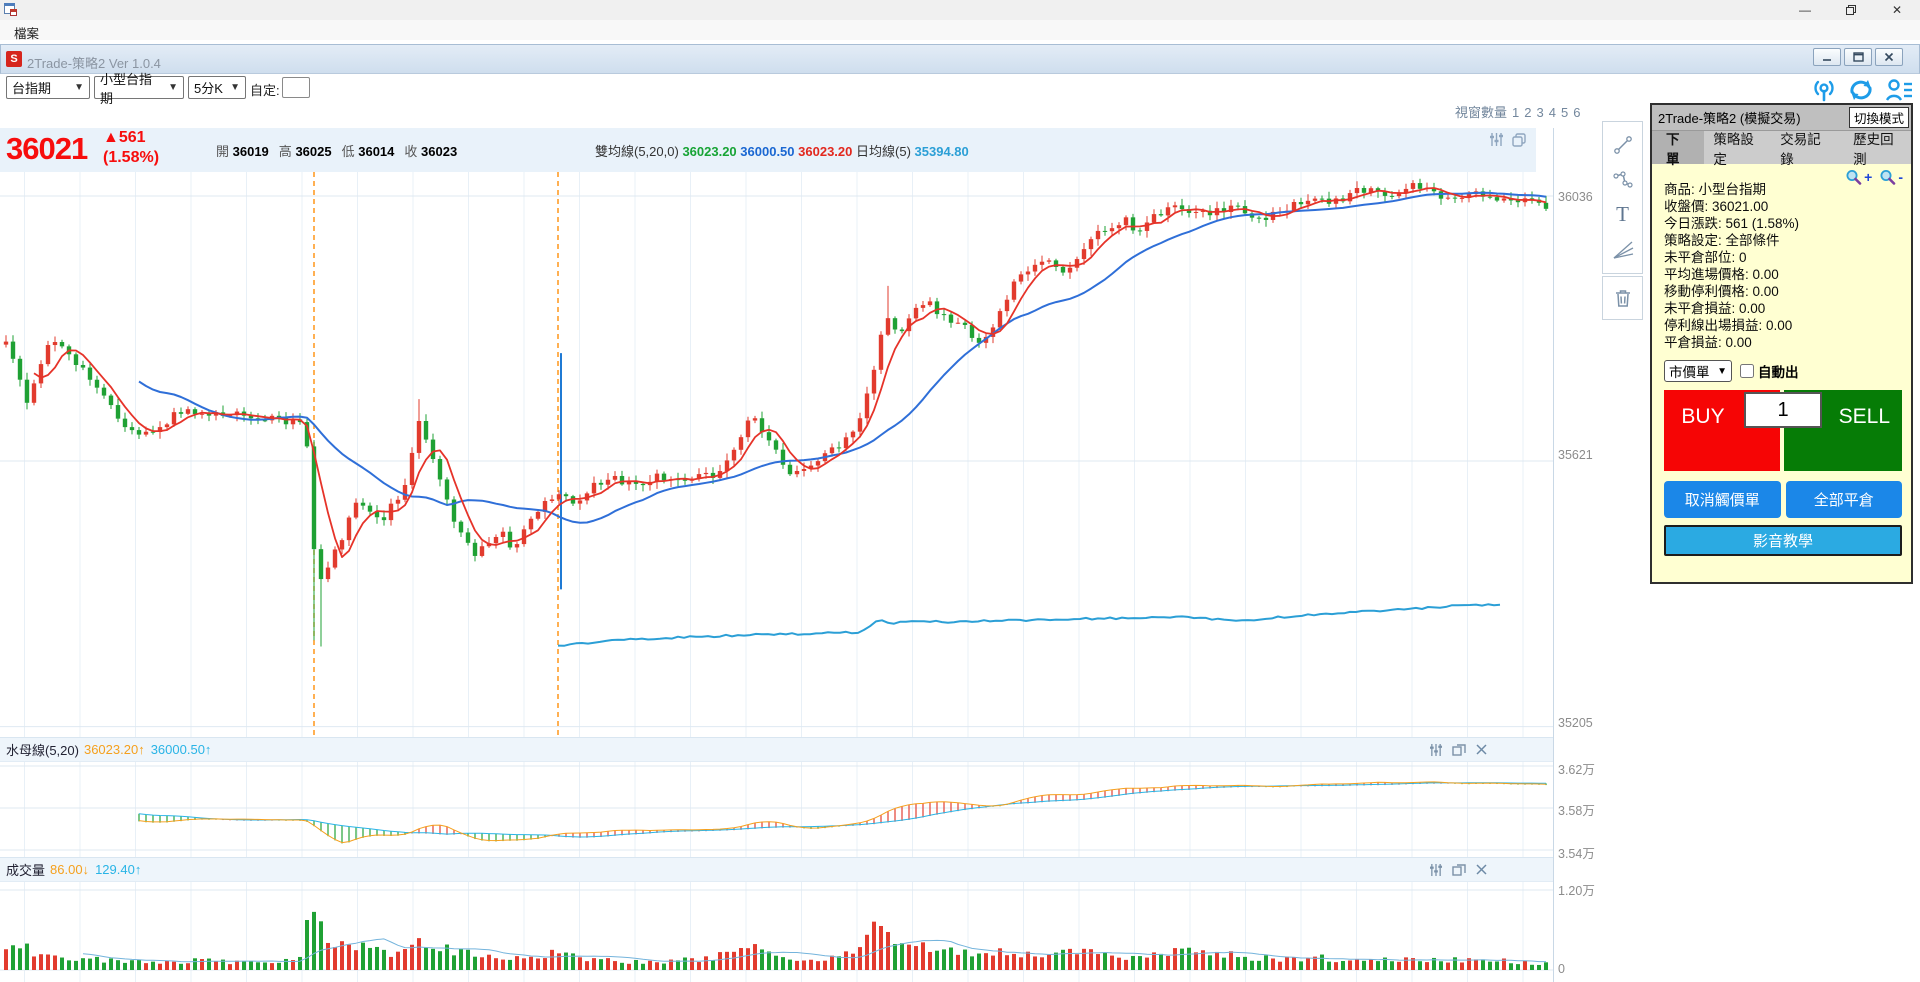 The width and height of the screenshot is (1920, 982). Describe the element at coordinates (1732, 223) in the screenshot. I see `info-day-change: 今日漲跌: 561 (1.58%)` at that location.